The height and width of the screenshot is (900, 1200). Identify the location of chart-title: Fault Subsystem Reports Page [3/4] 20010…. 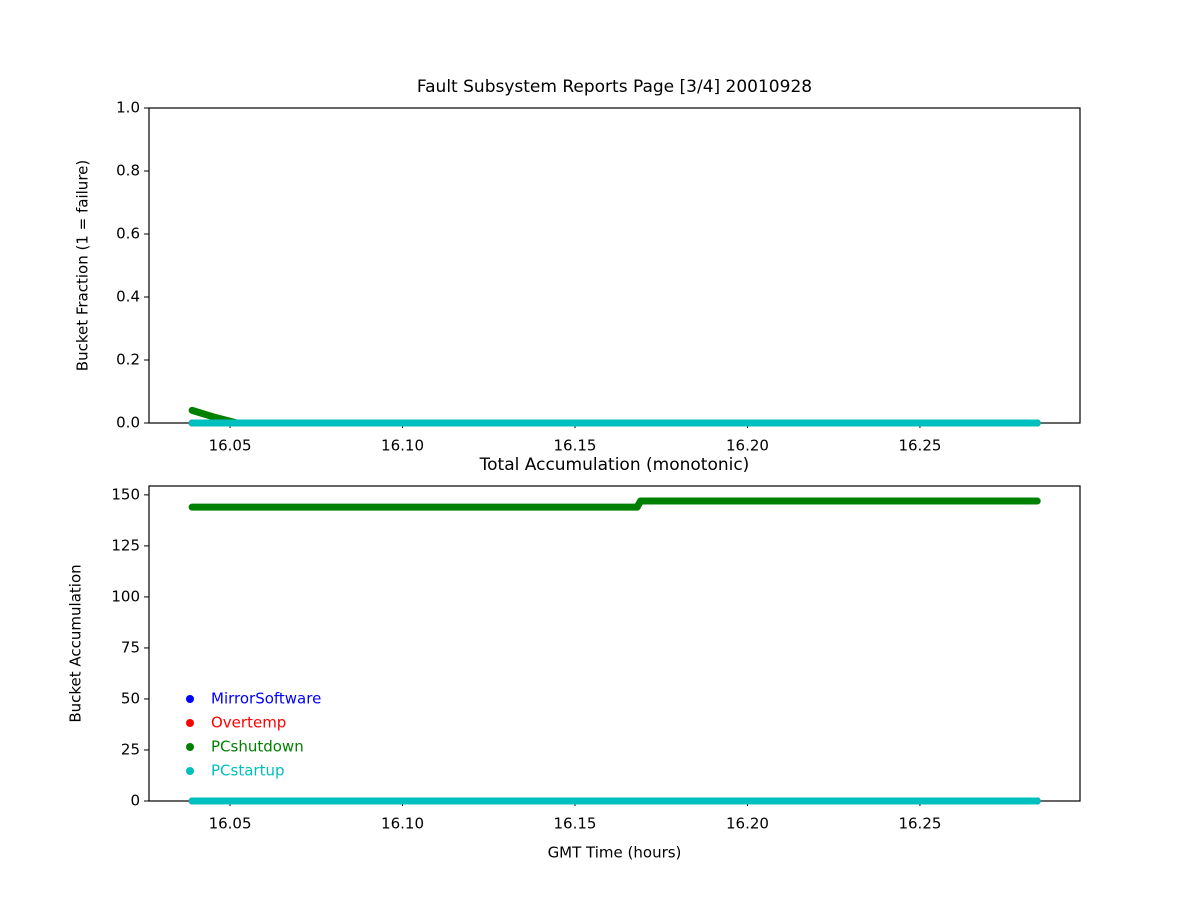
(614, 87).